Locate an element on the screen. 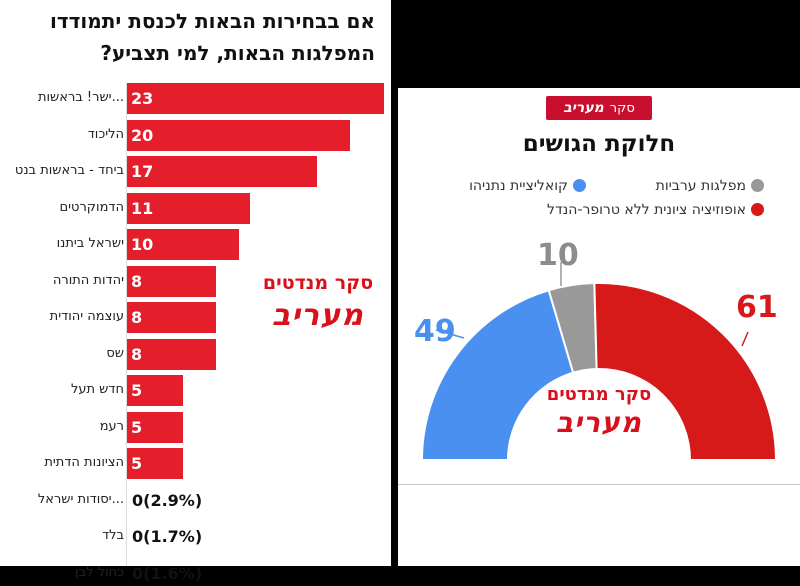 This screenshot has width=800, height=586. bar-value-label: 11 is located at coordinates (142, 208).